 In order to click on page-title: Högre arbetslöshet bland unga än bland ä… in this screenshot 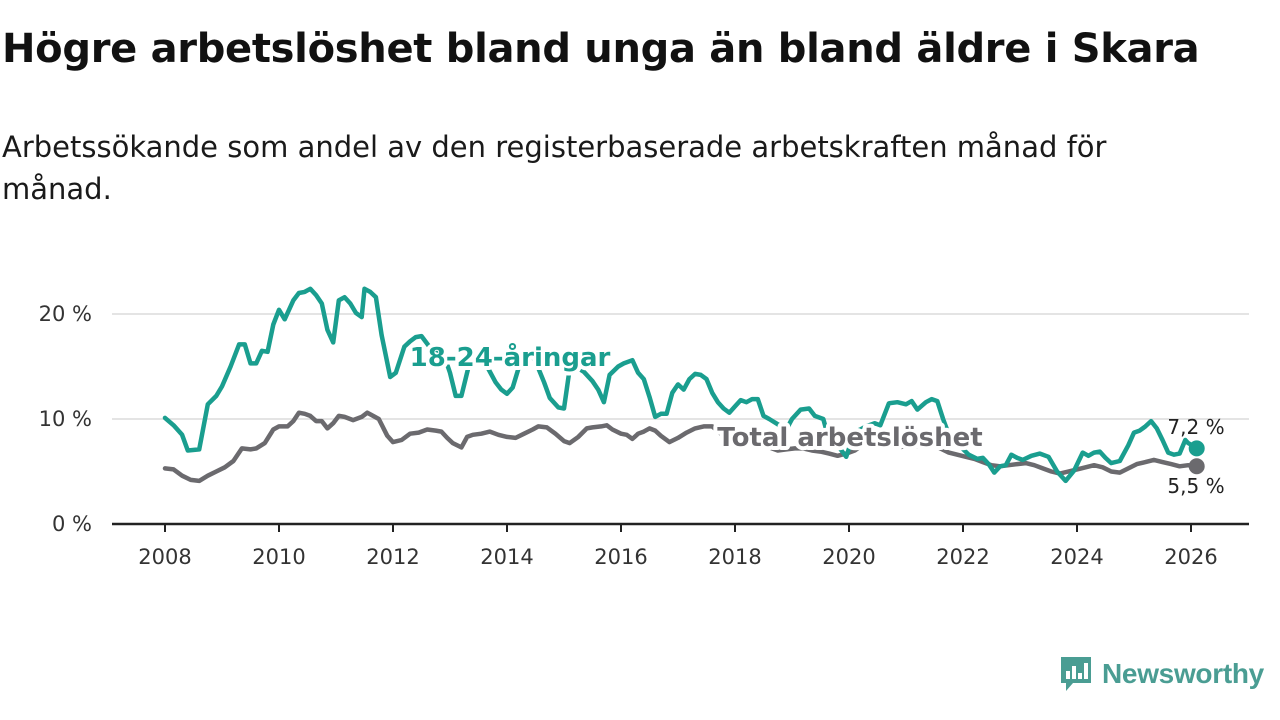, I will do `click(601, 49)`.